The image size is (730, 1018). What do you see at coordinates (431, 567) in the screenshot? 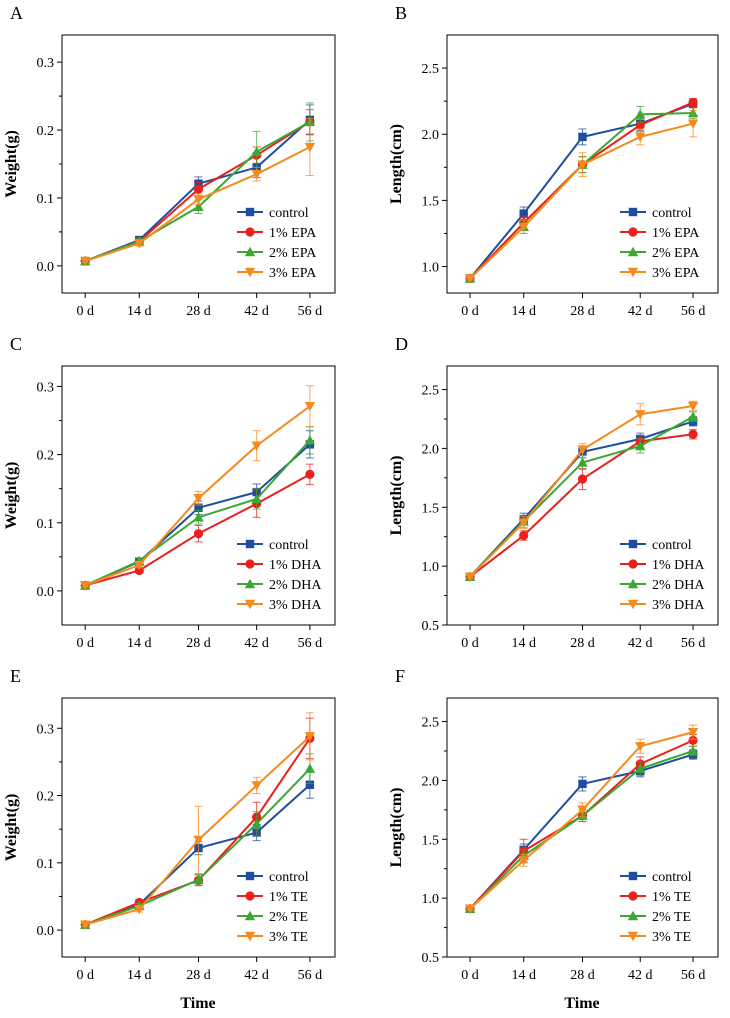
I see `y-tick-label: 1.0` at bounding box center [431, 567].